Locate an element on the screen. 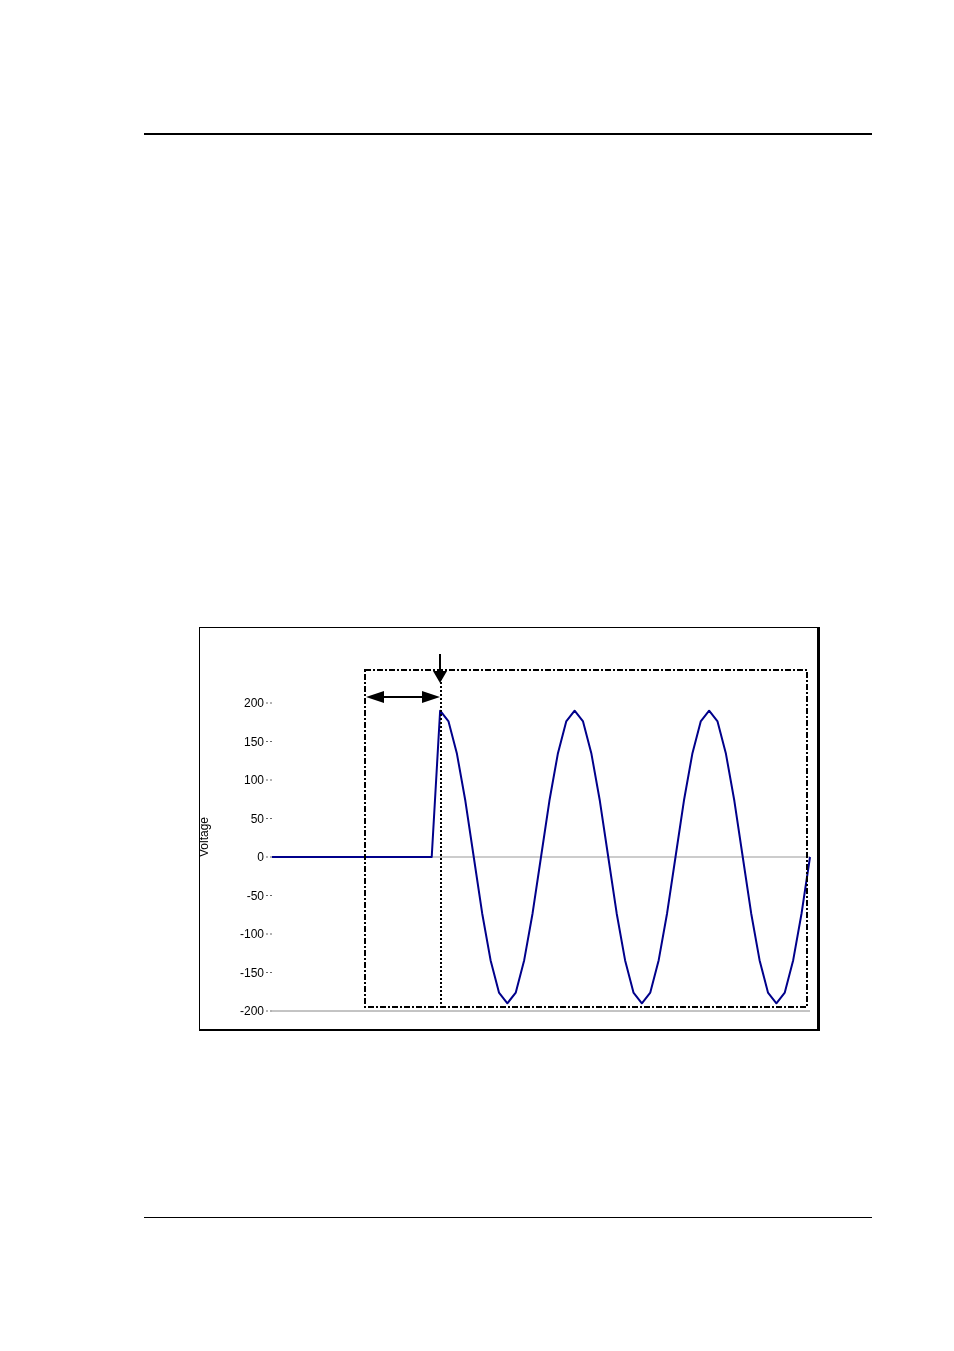  y-tick-label: -50 is located at coordinates (255, 895).